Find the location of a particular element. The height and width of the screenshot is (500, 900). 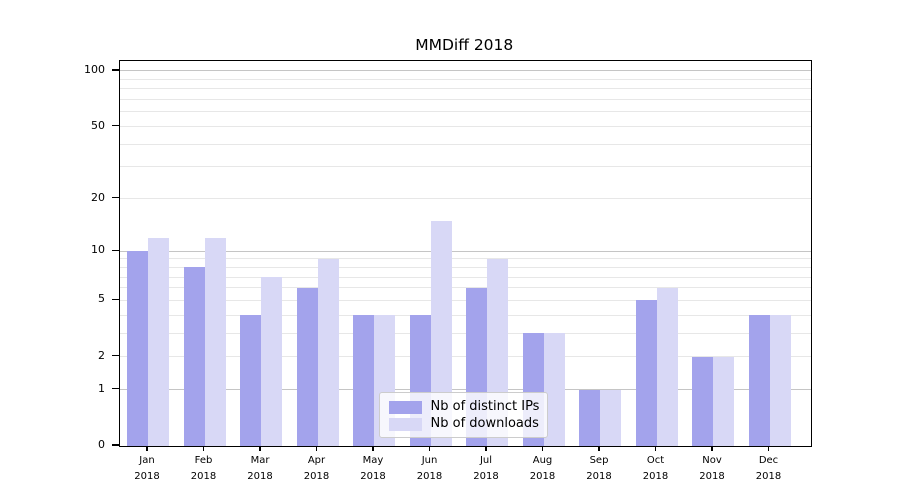

chart-title: MMDiff 2018 is located at coordinates (464, 45).